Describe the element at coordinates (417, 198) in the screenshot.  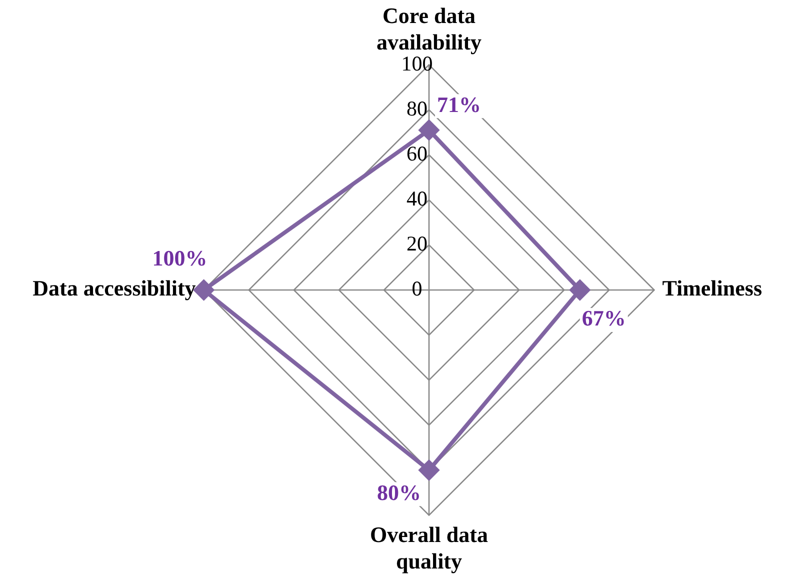
I see `y-tick-label: 40` at that location.